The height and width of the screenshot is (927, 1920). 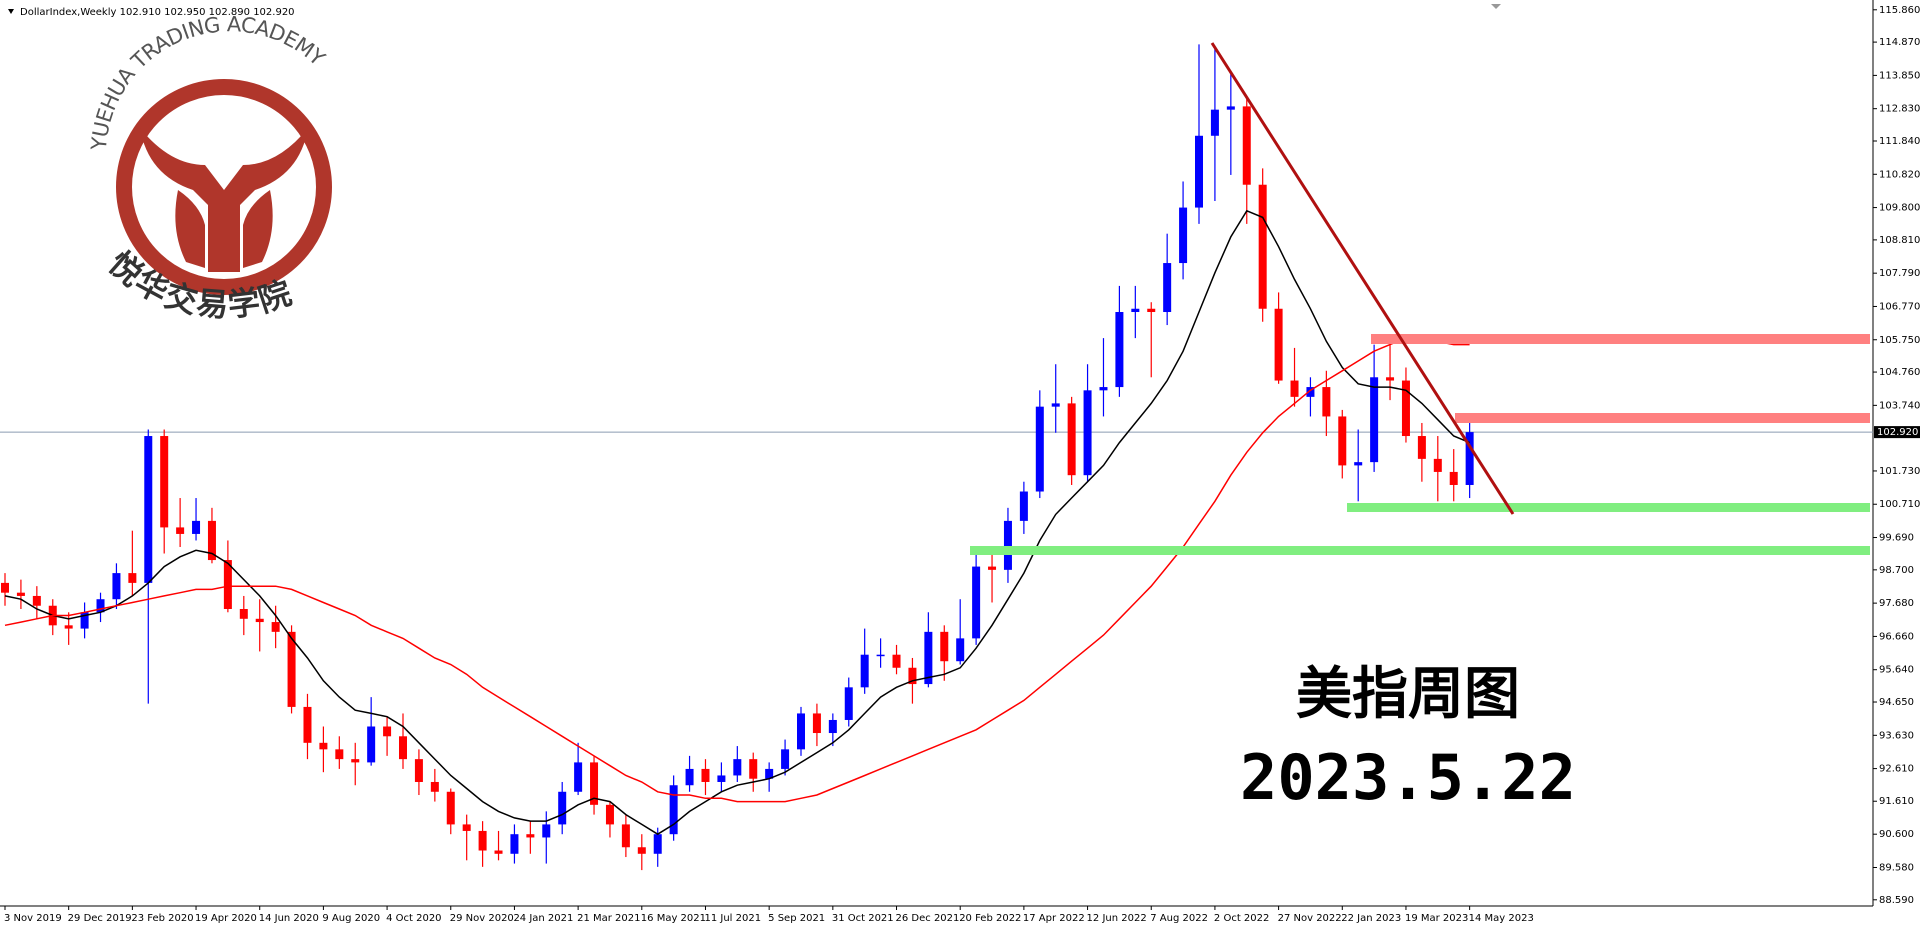 What do you see at coordinates (673, 918) in the screenshot?
I see `x-tick-label: 16 May 2021` at bounding box center [673, 918].